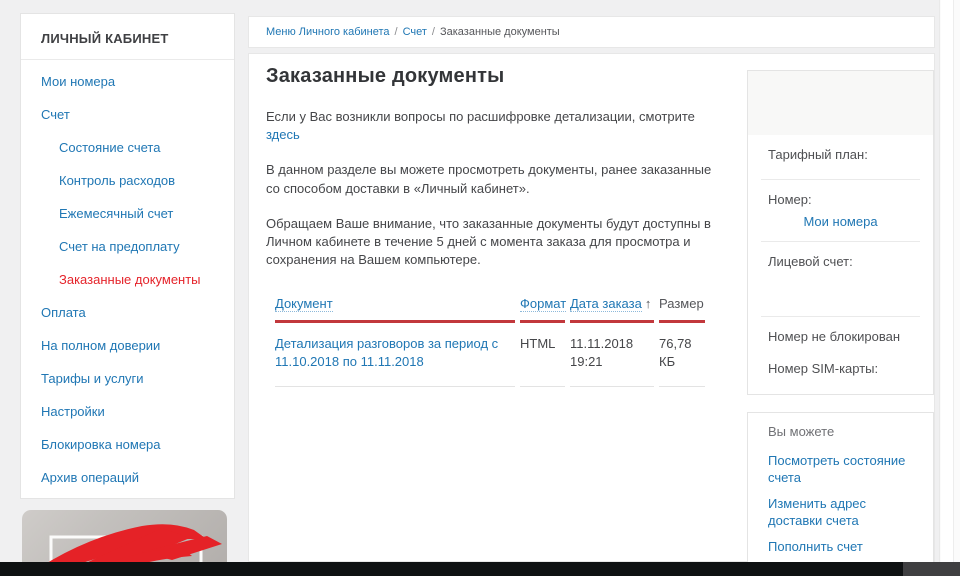 This screenshot has height=576, width=960. I want to click on list-item: Изменить адрес доставки счета, so click(844, 513).